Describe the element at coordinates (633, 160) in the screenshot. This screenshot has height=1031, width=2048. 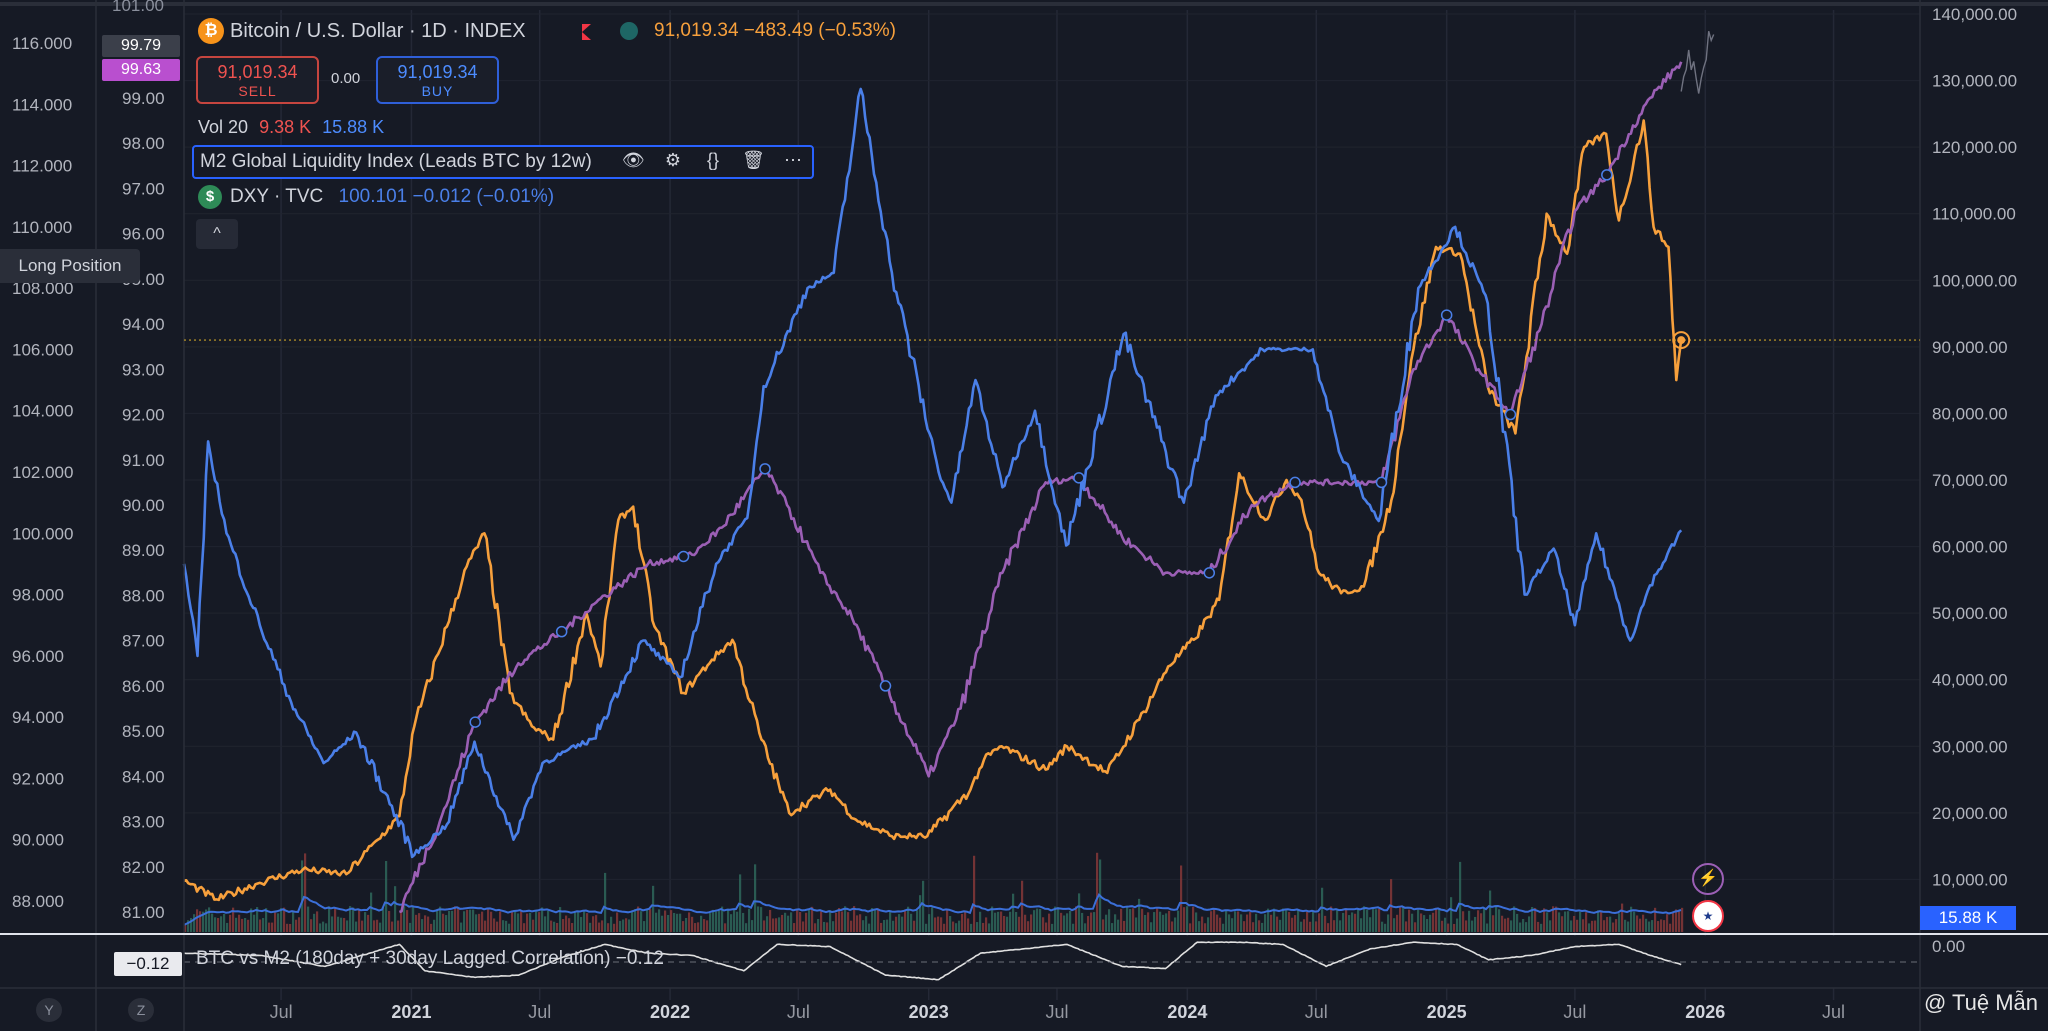
I see `eye-icon: 👁` at that location.